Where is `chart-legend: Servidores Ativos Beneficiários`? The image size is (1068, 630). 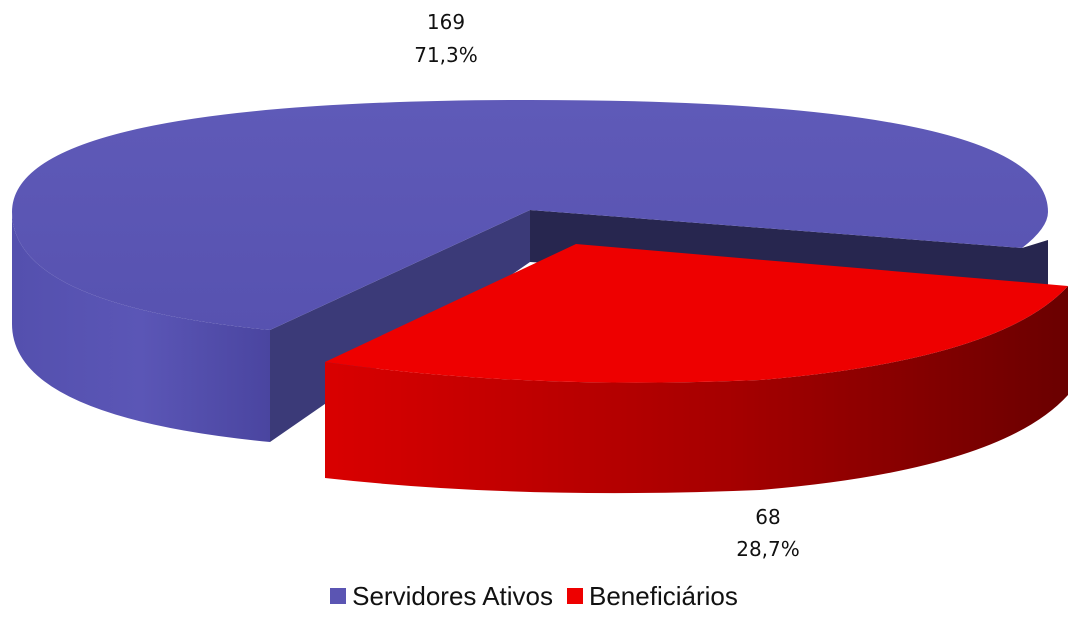 chart-legend: Servidores Ativos Beneficiários is located at coordinates (534, 596).